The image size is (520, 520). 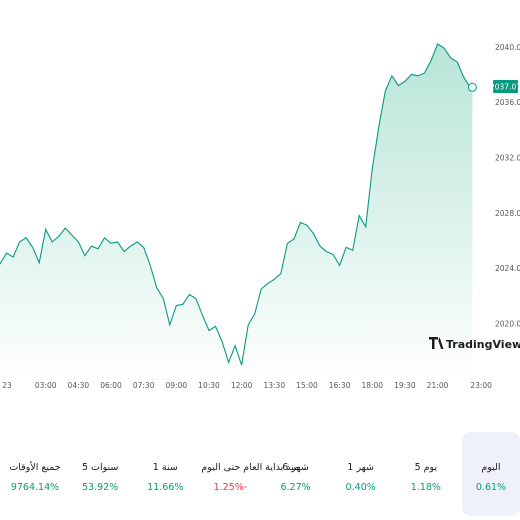 I want to click on period-label: 1 شهر, so click(x=361, y=467).